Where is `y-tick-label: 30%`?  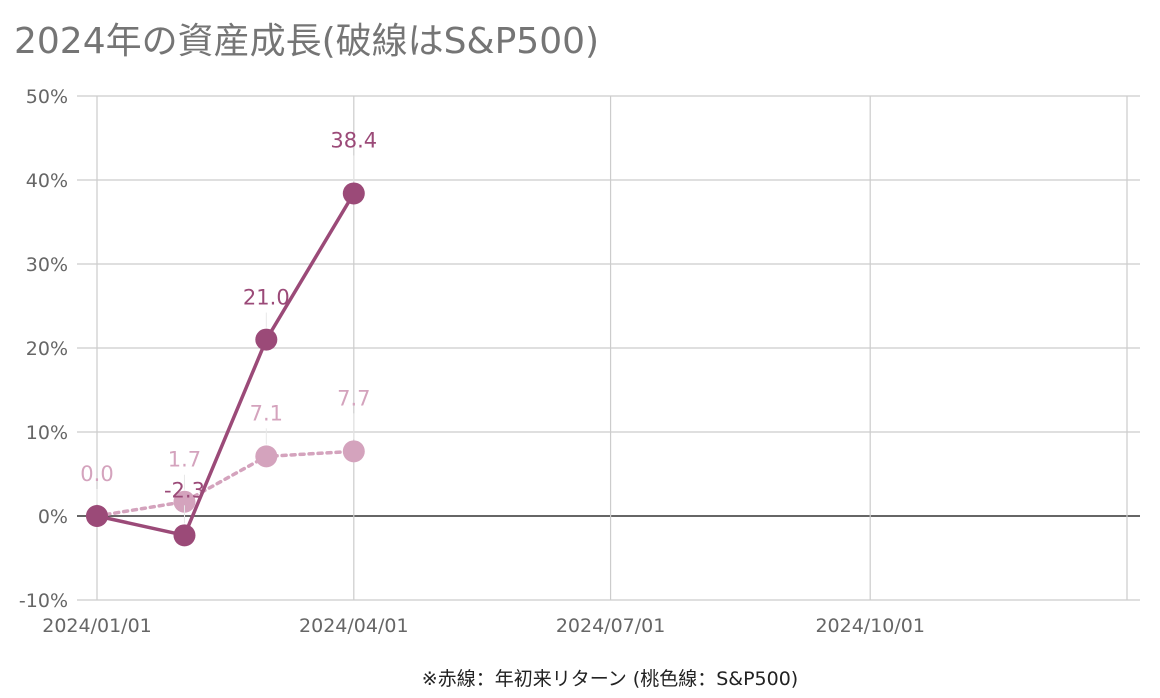 y-tick-label: 30% is located at coordinates (47, 265).